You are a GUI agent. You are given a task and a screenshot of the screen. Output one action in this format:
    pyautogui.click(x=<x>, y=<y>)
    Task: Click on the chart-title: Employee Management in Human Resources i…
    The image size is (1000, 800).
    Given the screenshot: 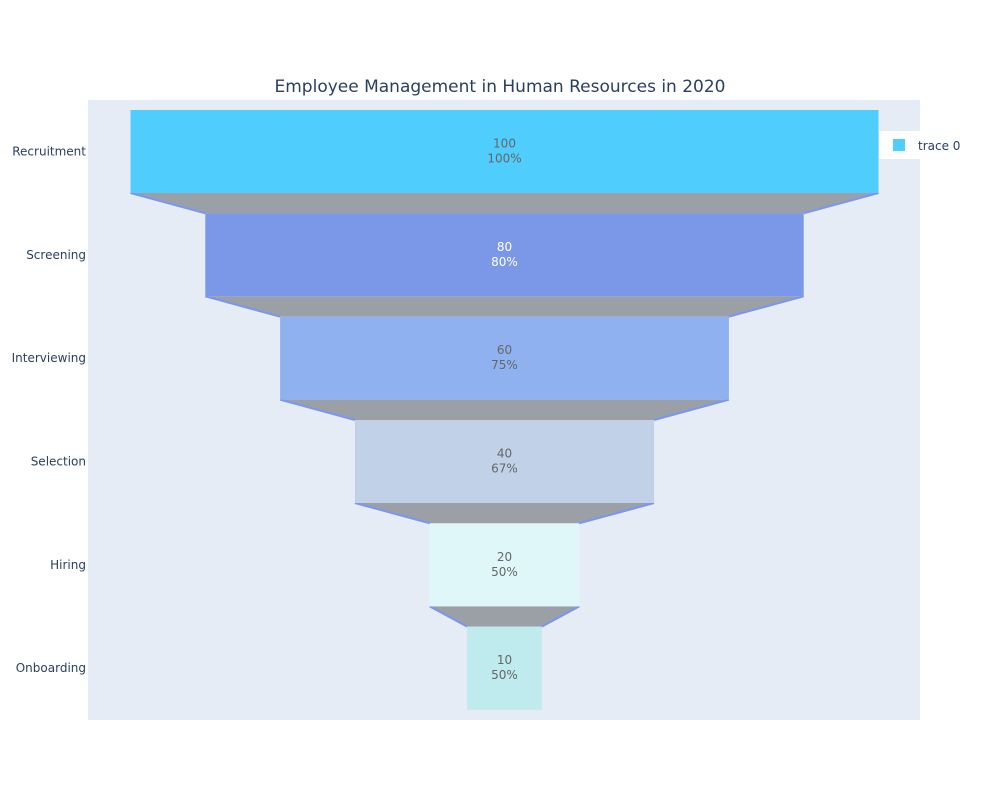 What is the action you would take?
    pyautogui.click(x=500, y=87)
    